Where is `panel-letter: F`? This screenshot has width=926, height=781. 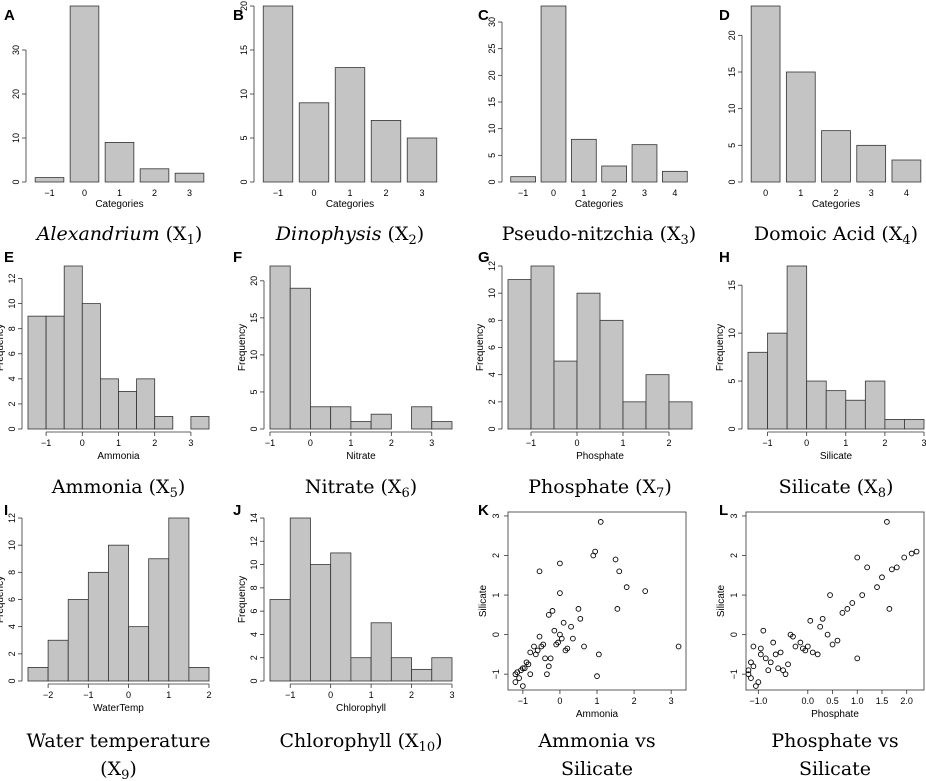 panel-letter: F is located at coordinates (237, 257).